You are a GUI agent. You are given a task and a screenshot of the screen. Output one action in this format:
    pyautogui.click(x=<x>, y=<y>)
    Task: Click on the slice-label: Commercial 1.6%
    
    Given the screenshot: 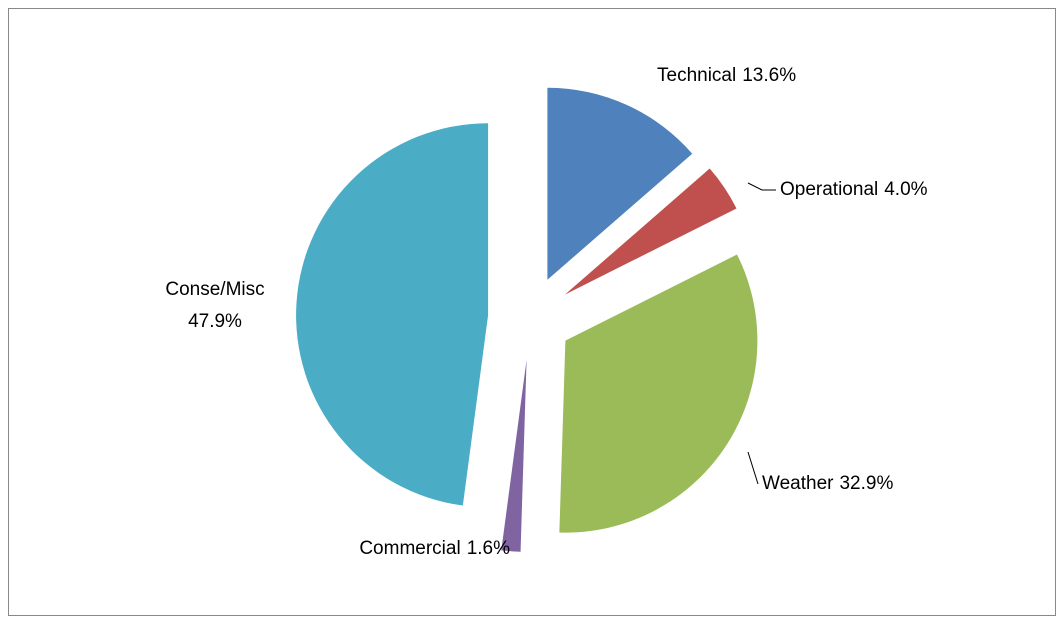 What is the action you would take?
    pyautogui.click(x=434, y=548)
    